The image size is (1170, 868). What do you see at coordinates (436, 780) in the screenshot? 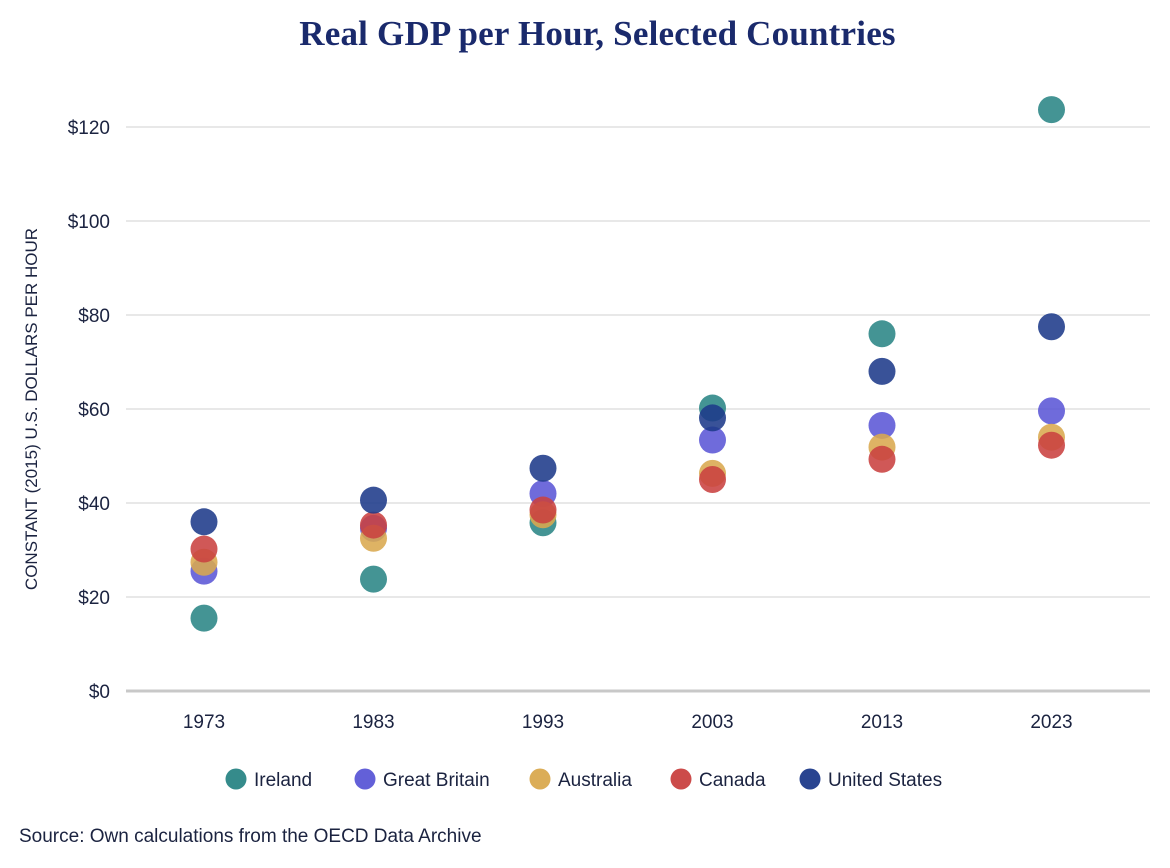
I see `legend-label: Great Britain` at bounding box center [436, 780].